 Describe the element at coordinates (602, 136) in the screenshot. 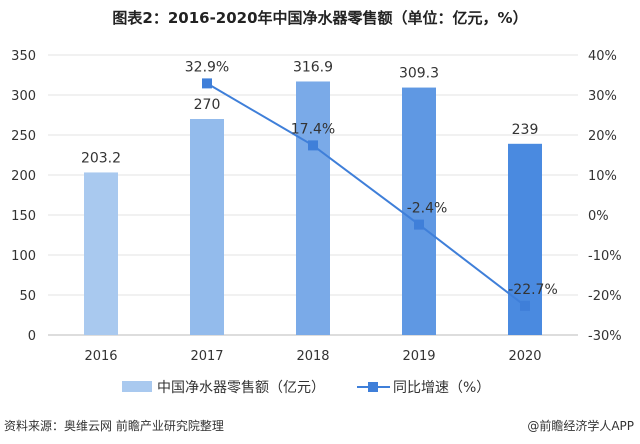

I see `right-tick-label: 20%` at that location.